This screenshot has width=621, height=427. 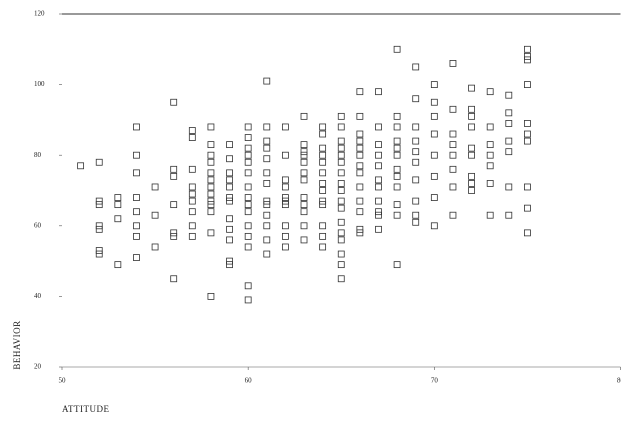 I want to click on y-tick-label: 20, so click(x=38, y=367).